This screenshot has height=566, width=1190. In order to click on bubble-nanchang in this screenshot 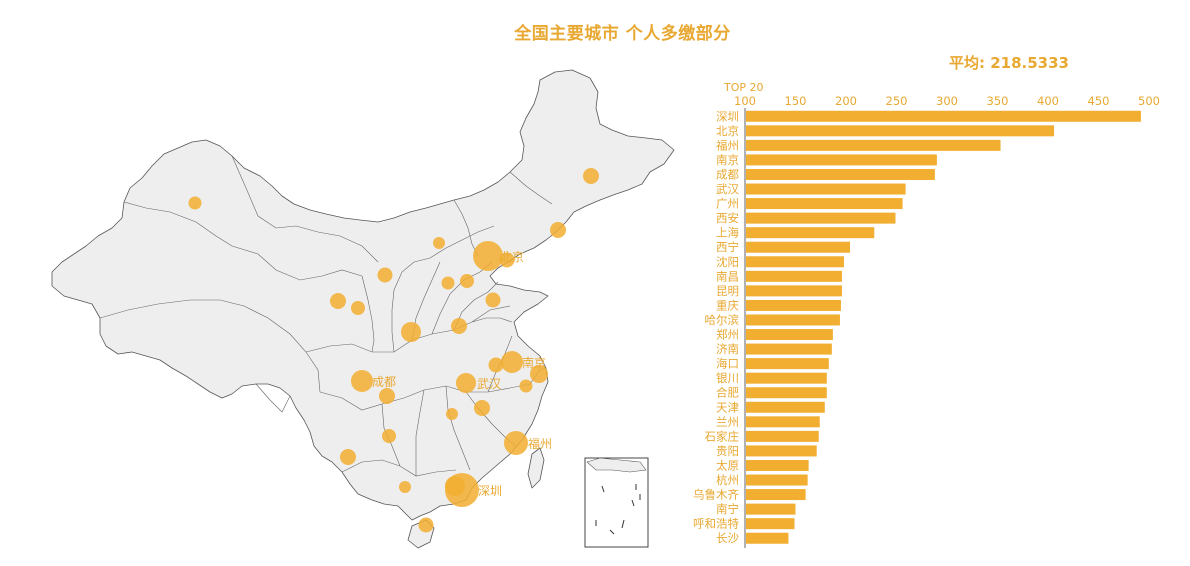, I will do `click(482, 408)`.